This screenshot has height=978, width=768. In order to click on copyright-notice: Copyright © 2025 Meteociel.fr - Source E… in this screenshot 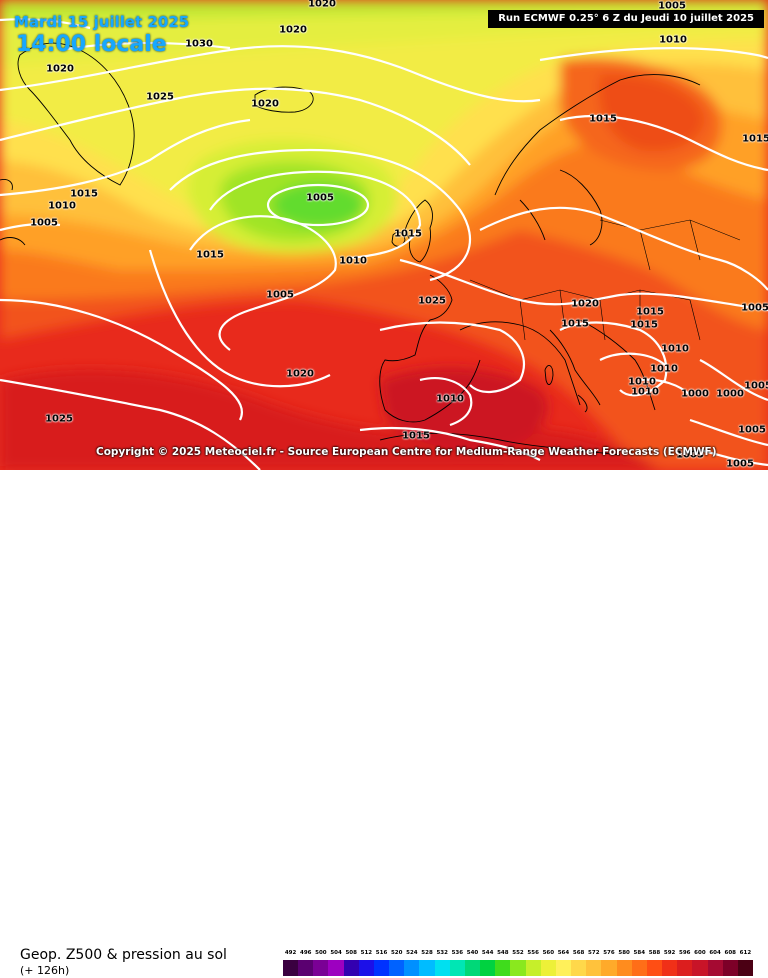, I will do `click(406, 452)`.